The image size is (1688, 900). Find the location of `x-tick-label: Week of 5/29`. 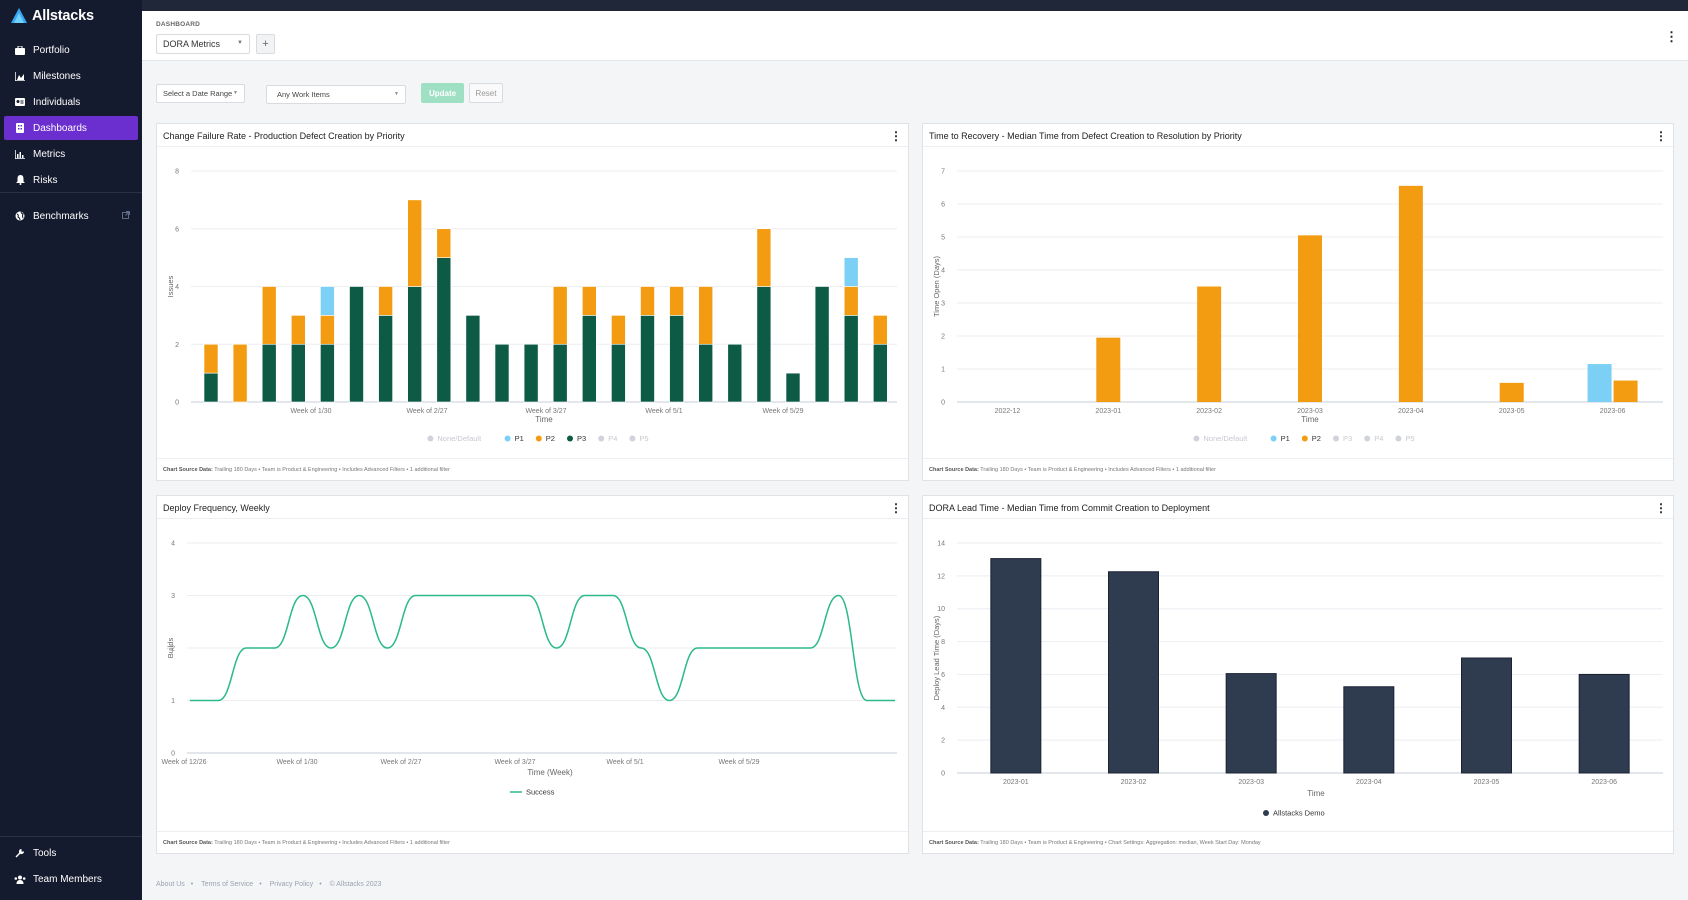

x-tick-label: Week of 5/29 is located at coordinates (782, 411).